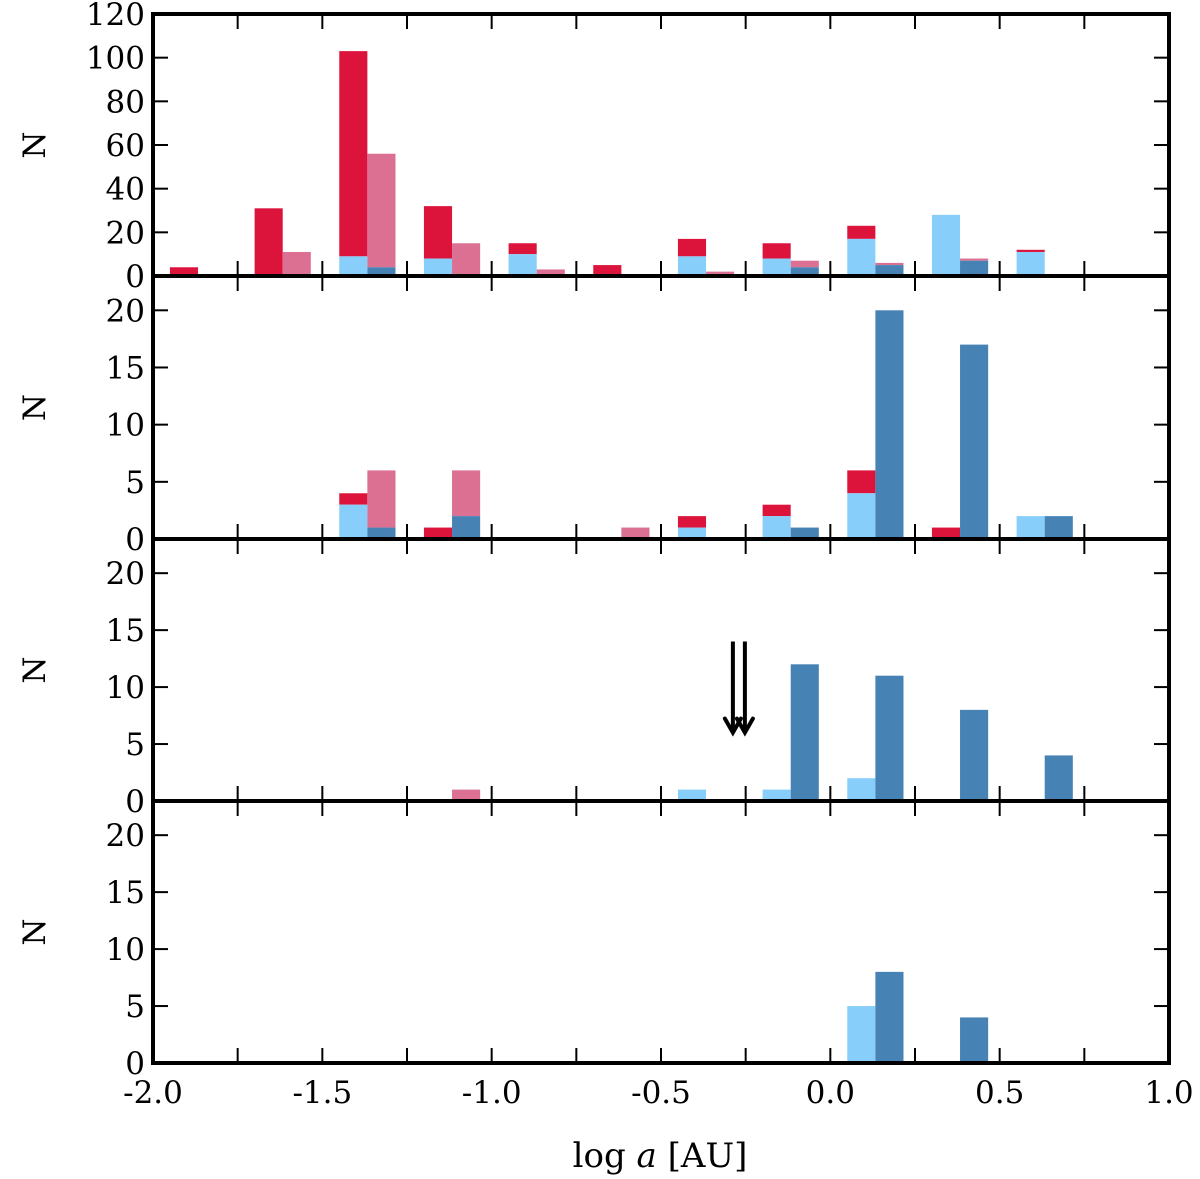 The image size is (1200, 1179). What do you see at coordinates (135, 483) in the screenshot?
I see `panel-2-ytick-label-1: 5` at bounding box center [135, 483].